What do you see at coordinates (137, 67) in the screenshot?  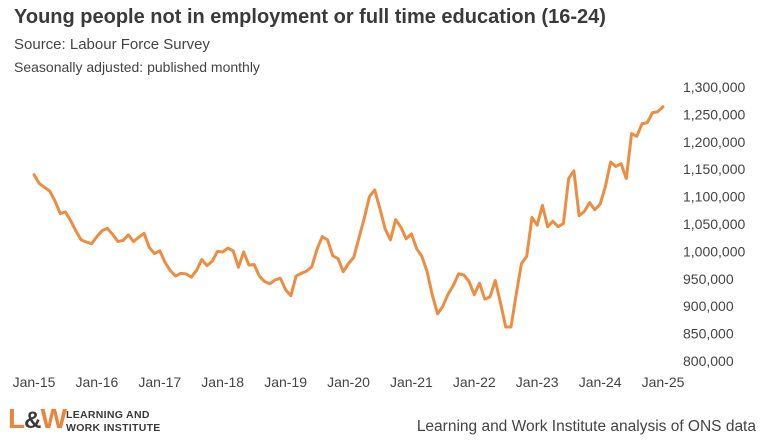 I see `chart-subtitle: Seasonally adjusted: published monthly` at bounding box center [137, 67].